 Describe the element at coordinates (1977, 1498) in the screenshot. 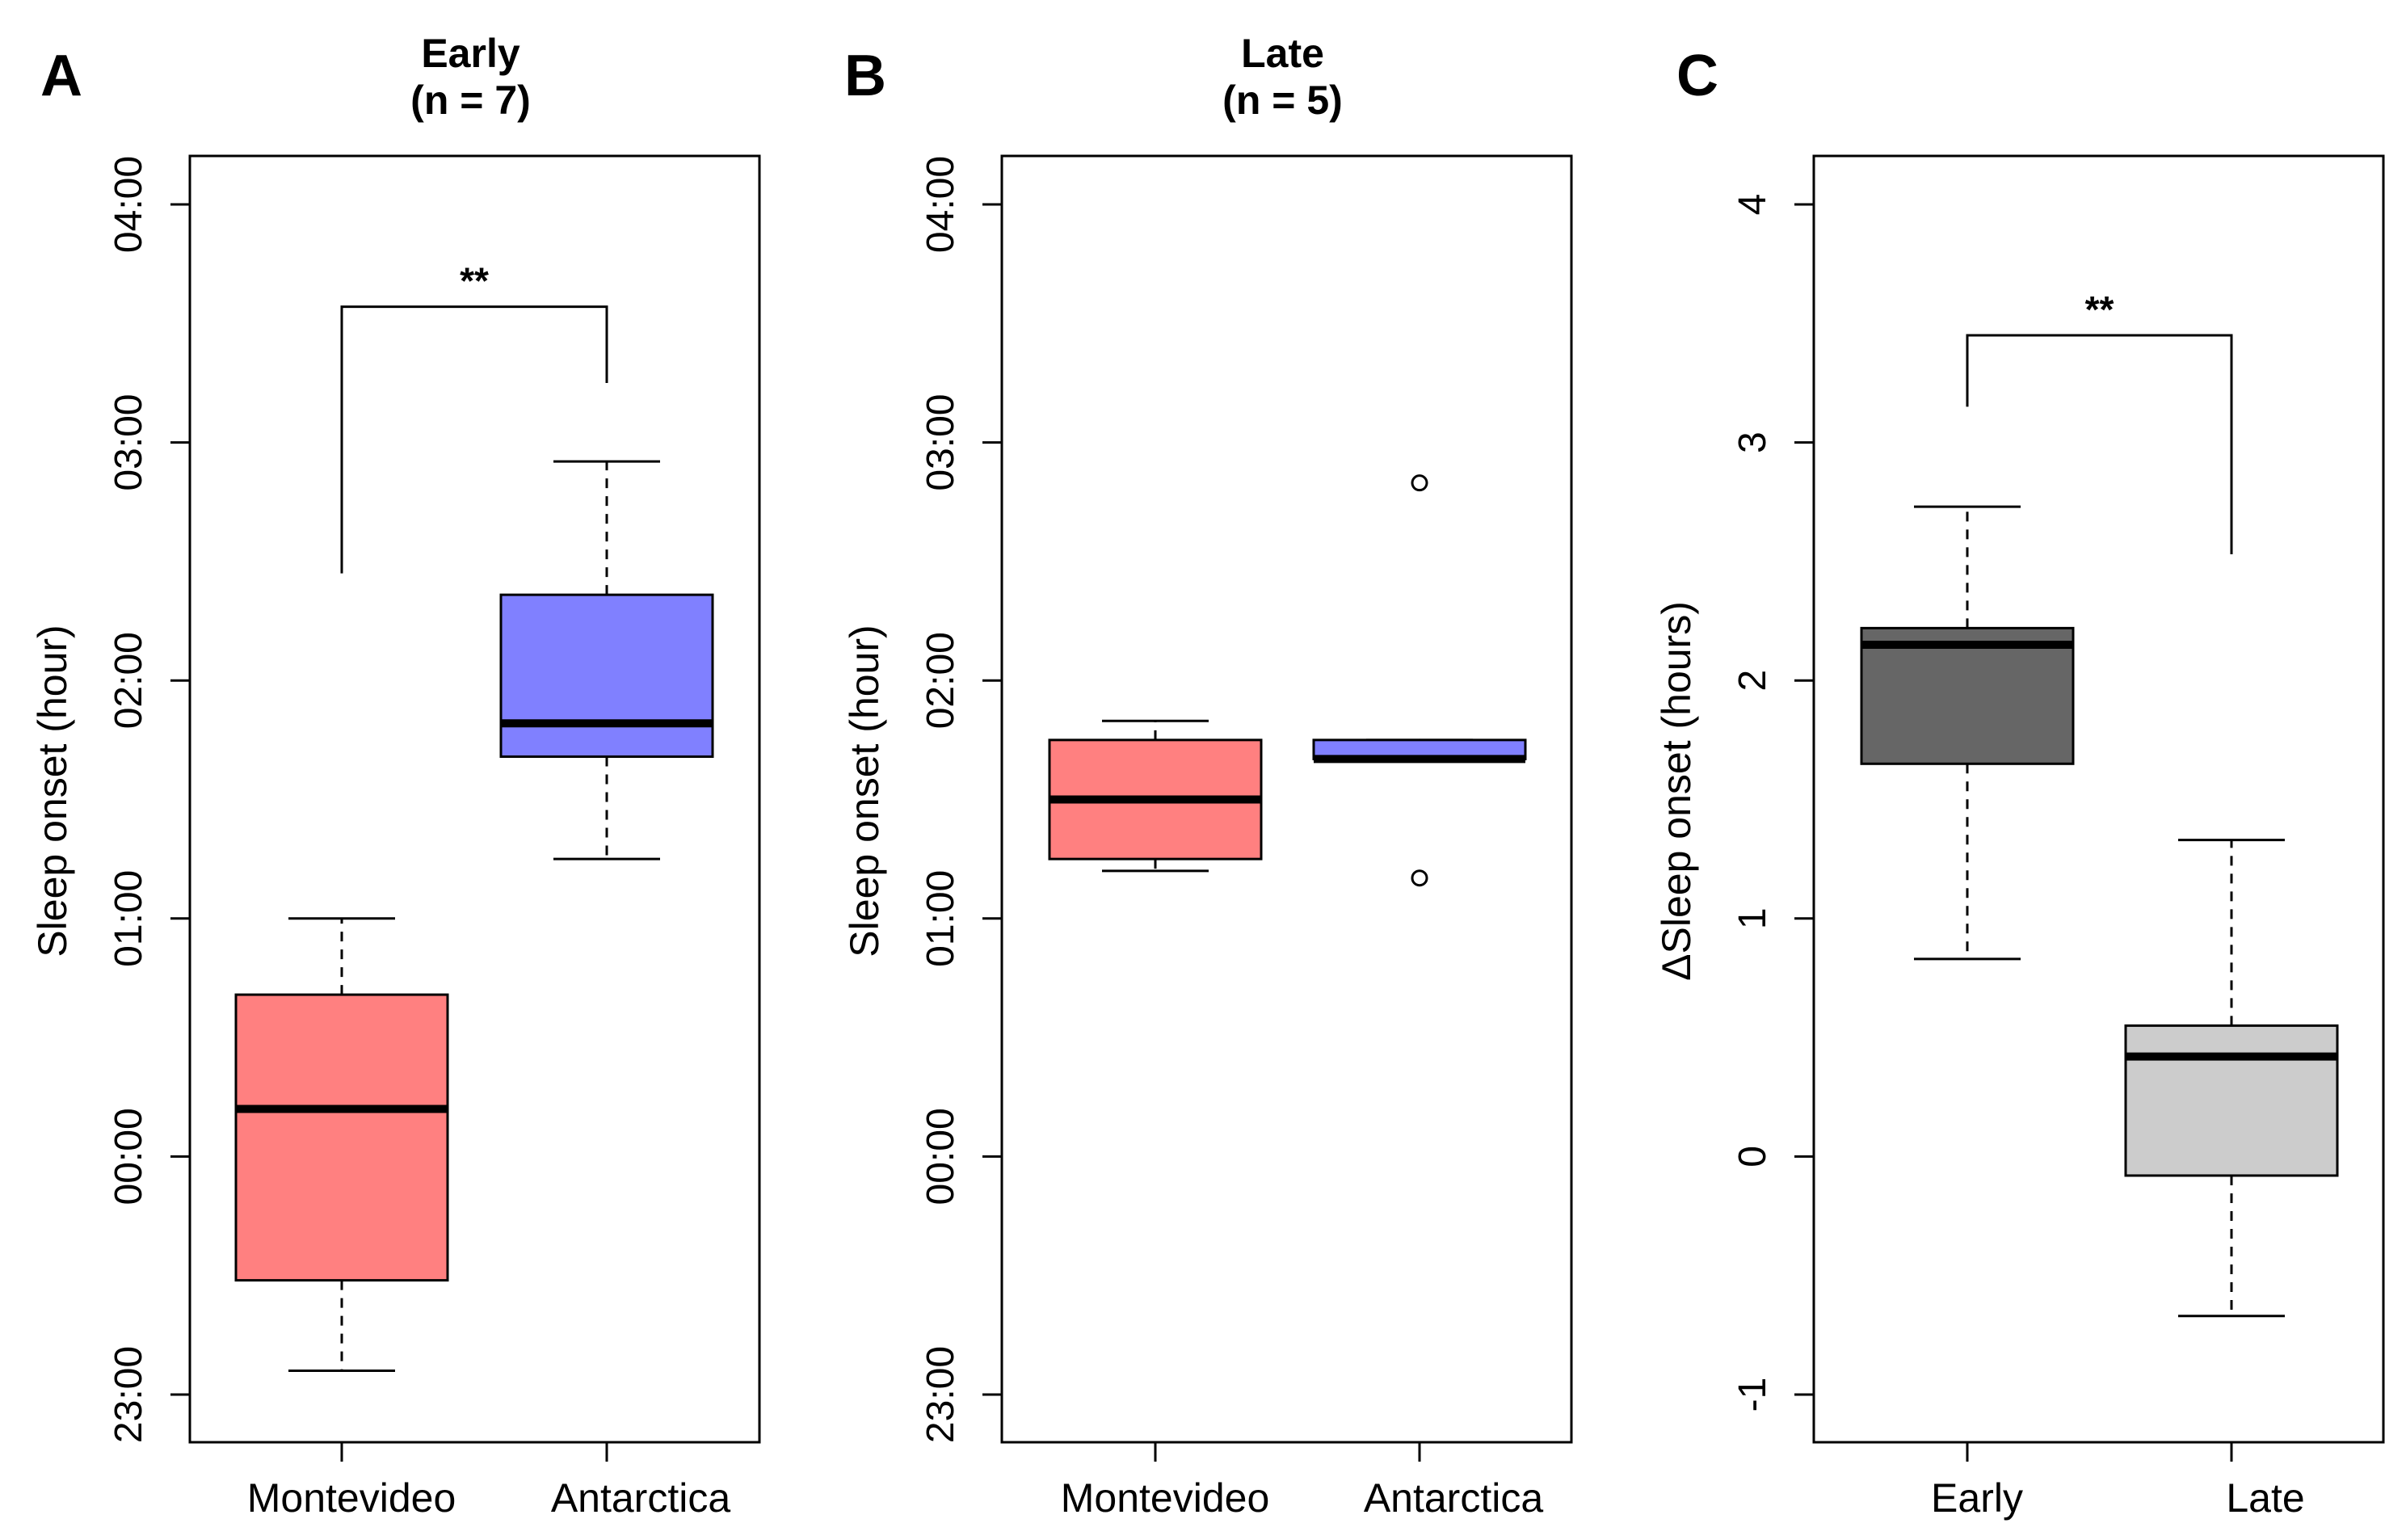

I see `x-tick-label: Early` at that location.